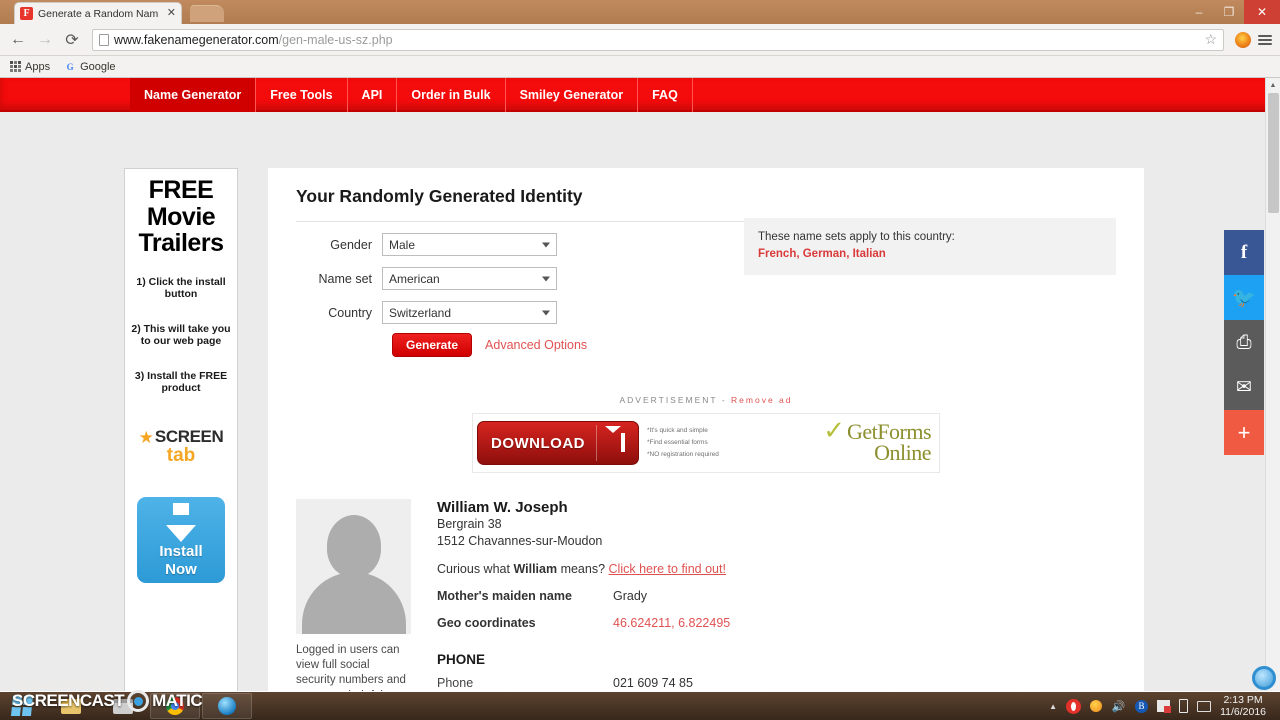  I want to click on avatar-body-shape, so click(353, 603).